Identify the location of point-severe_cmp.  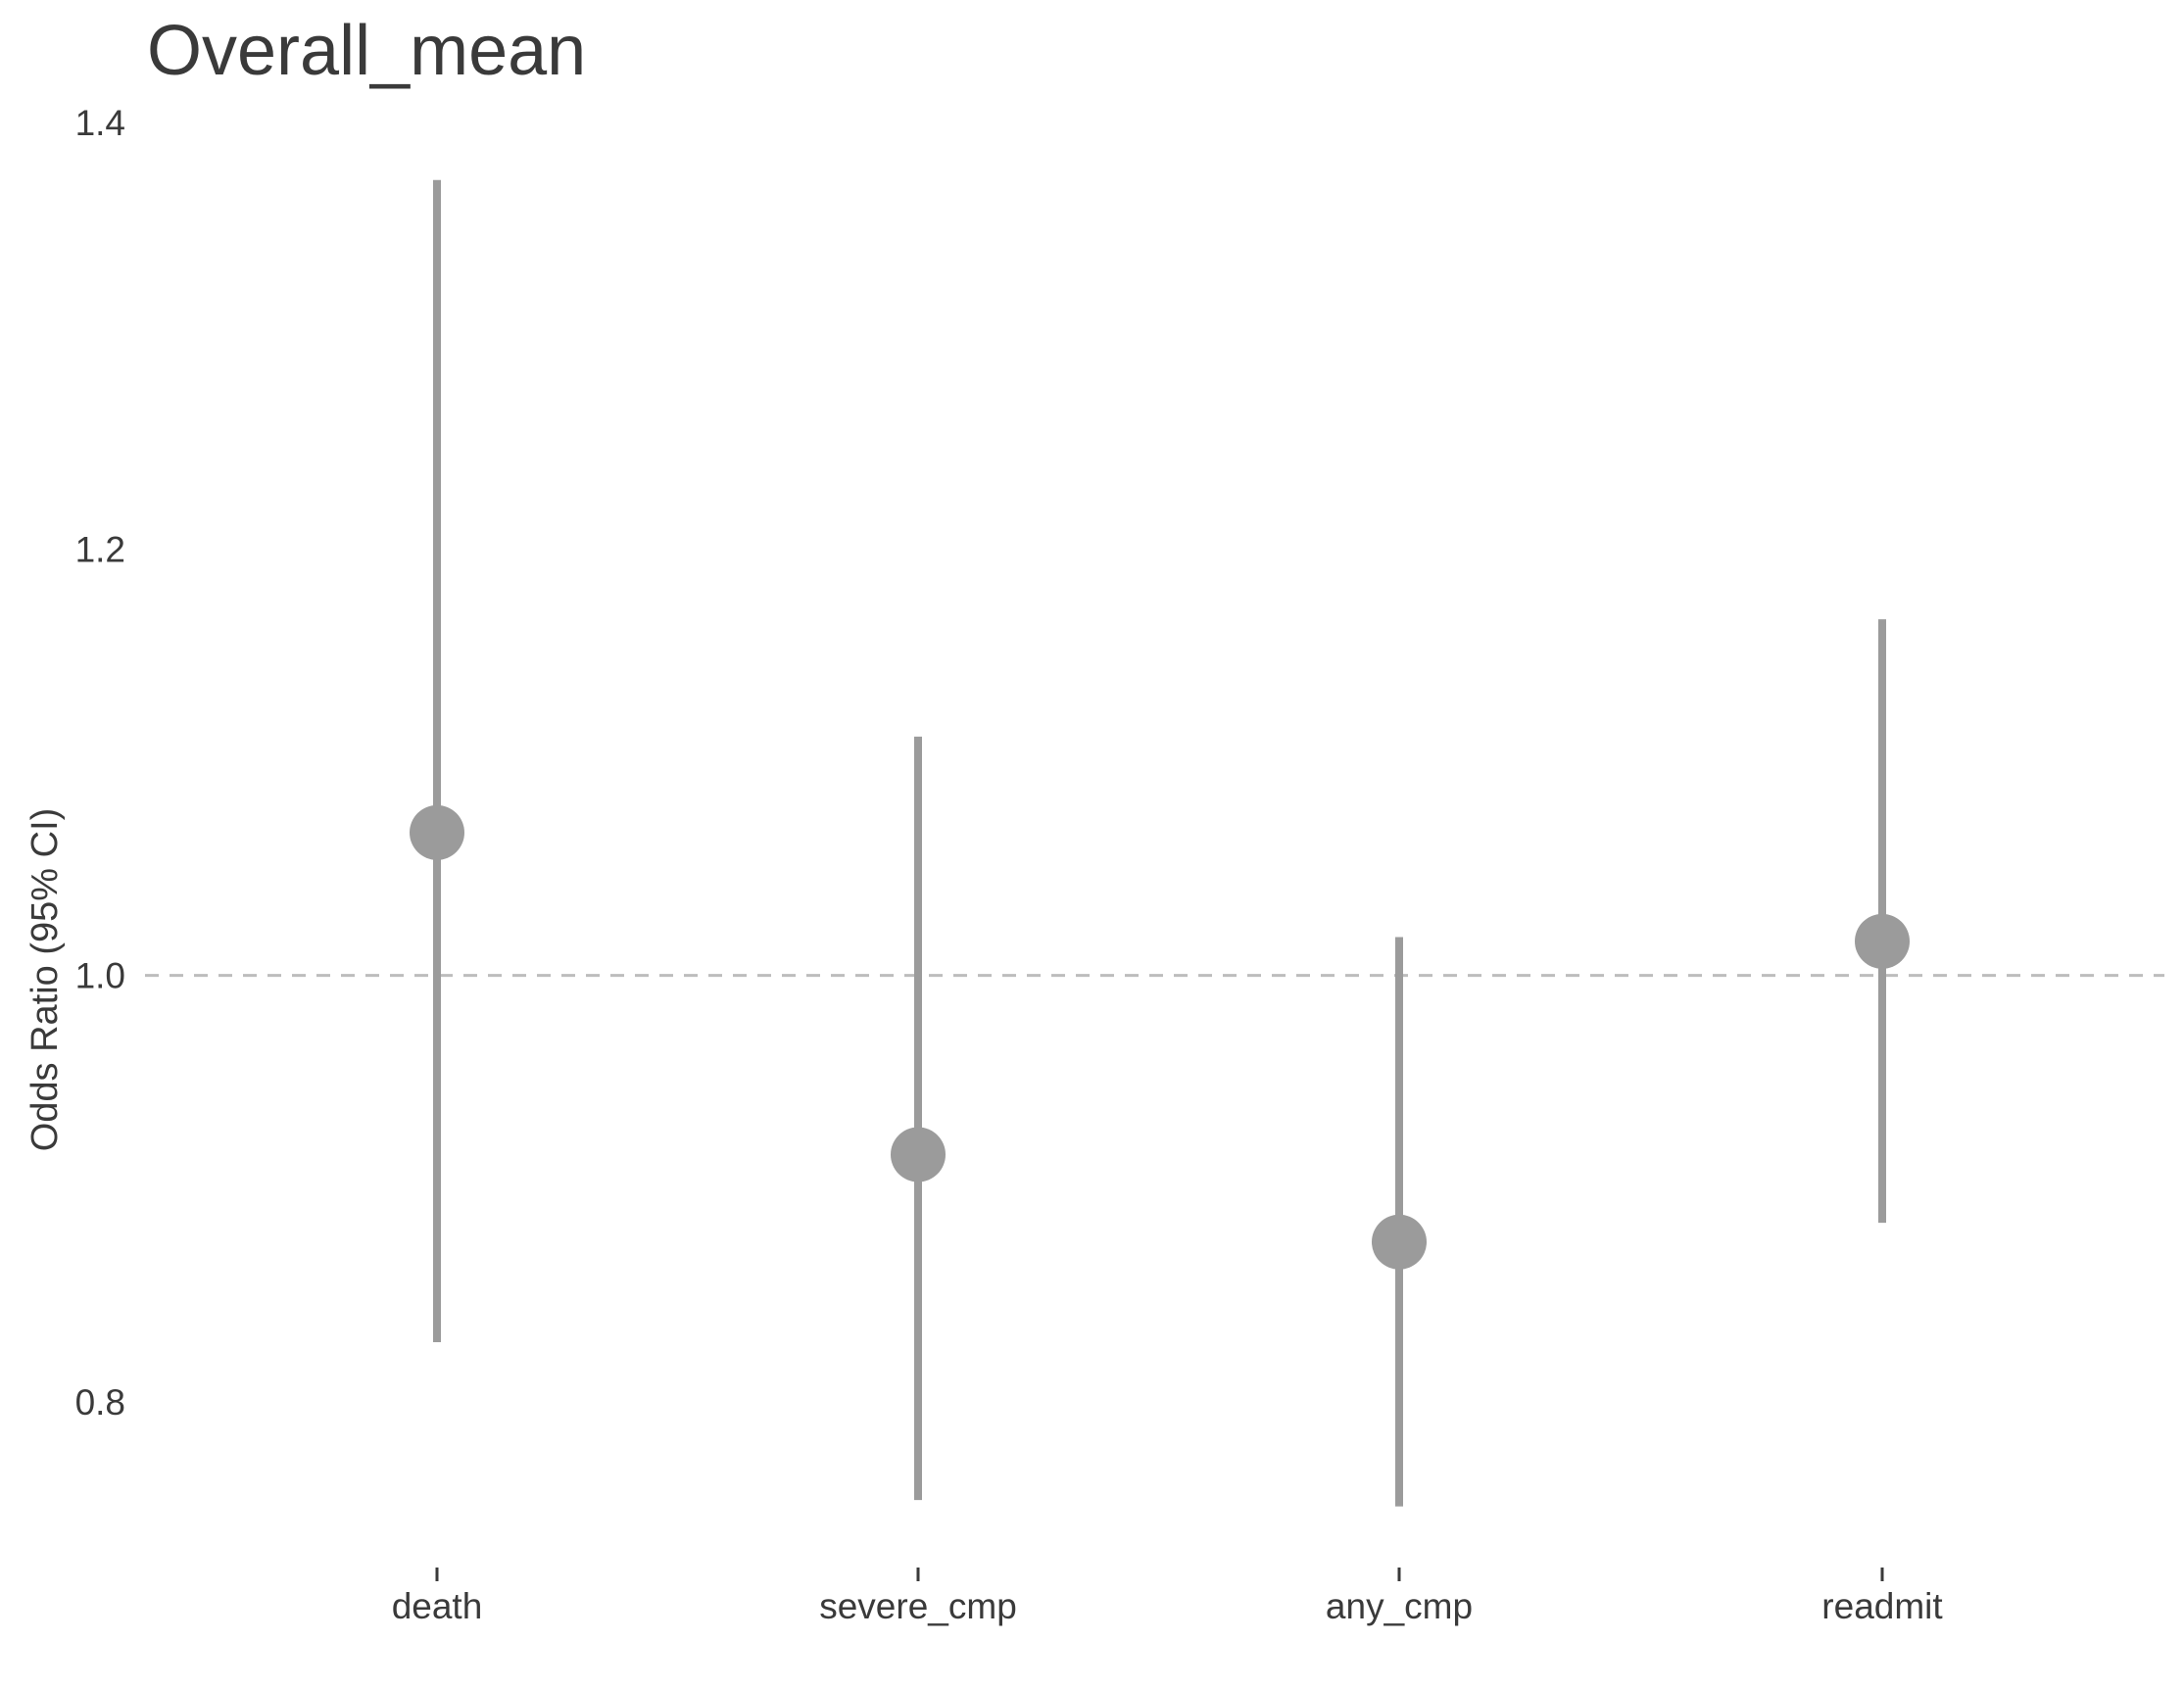
(918, 1154).